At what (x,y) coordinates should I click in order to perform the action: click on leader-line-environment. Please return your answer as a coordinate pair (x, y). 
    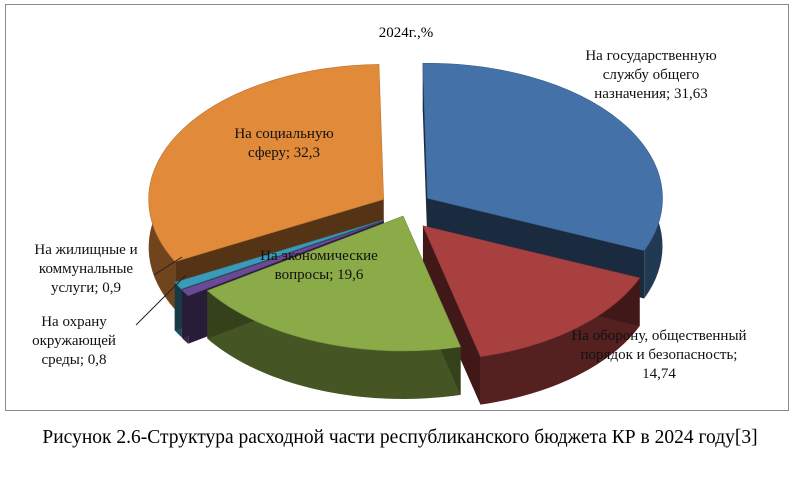
    Looking at the image, I should click on (161, 300).